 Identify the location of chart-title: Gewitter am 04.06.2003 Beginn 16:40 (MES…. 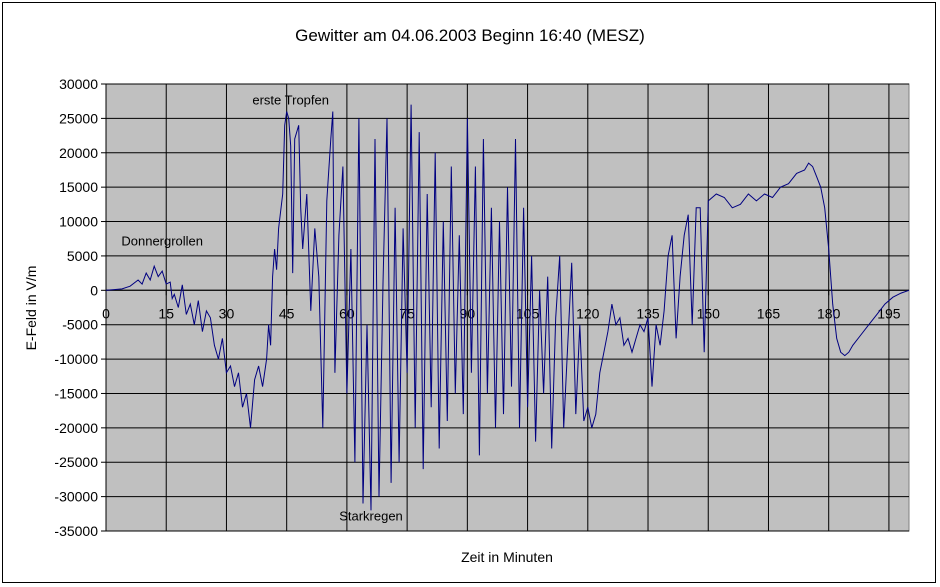
(470, 35).